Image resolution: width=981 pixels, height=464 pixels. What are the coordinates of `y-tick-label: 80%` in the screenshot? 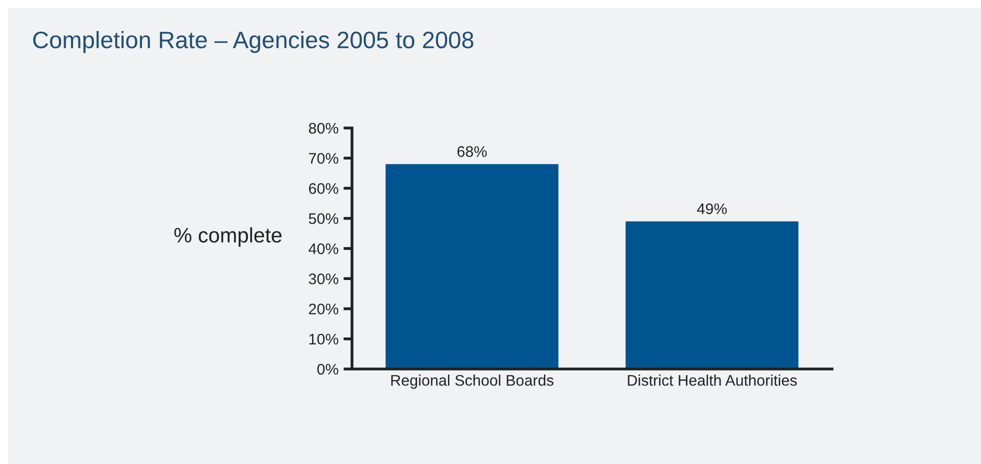 It's located at (323, 128).